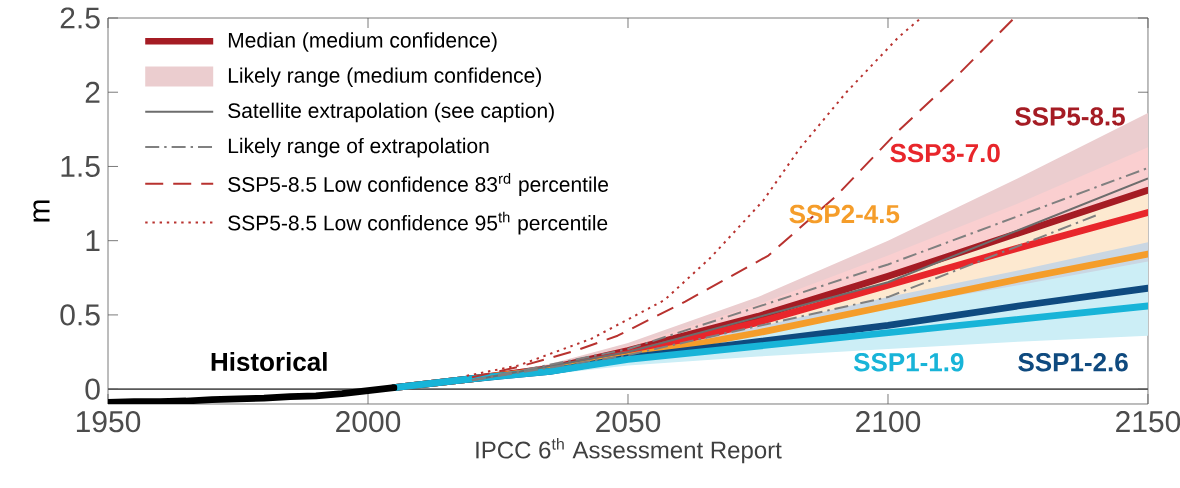 This screenshot has width=1180, height=488. What do you see at coordinates (945, 153) in the screenshot?
I see `text: SSP3-7.0` at bounding box center [945, 153].